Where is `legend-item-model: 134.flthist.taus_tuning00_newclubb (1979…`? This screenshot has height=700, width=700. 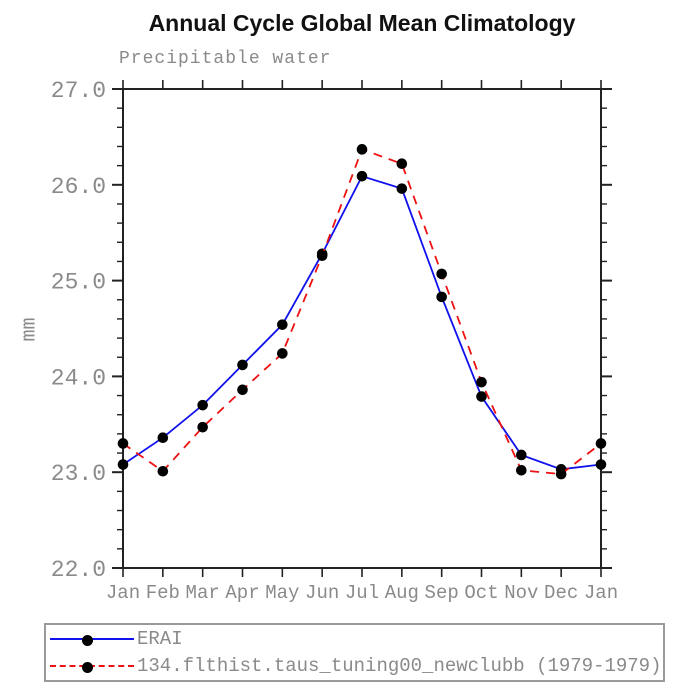
legend-item-model: 134.flthist.taus_tuning00_newclubb (1979… is located at coordinates (356, 666).